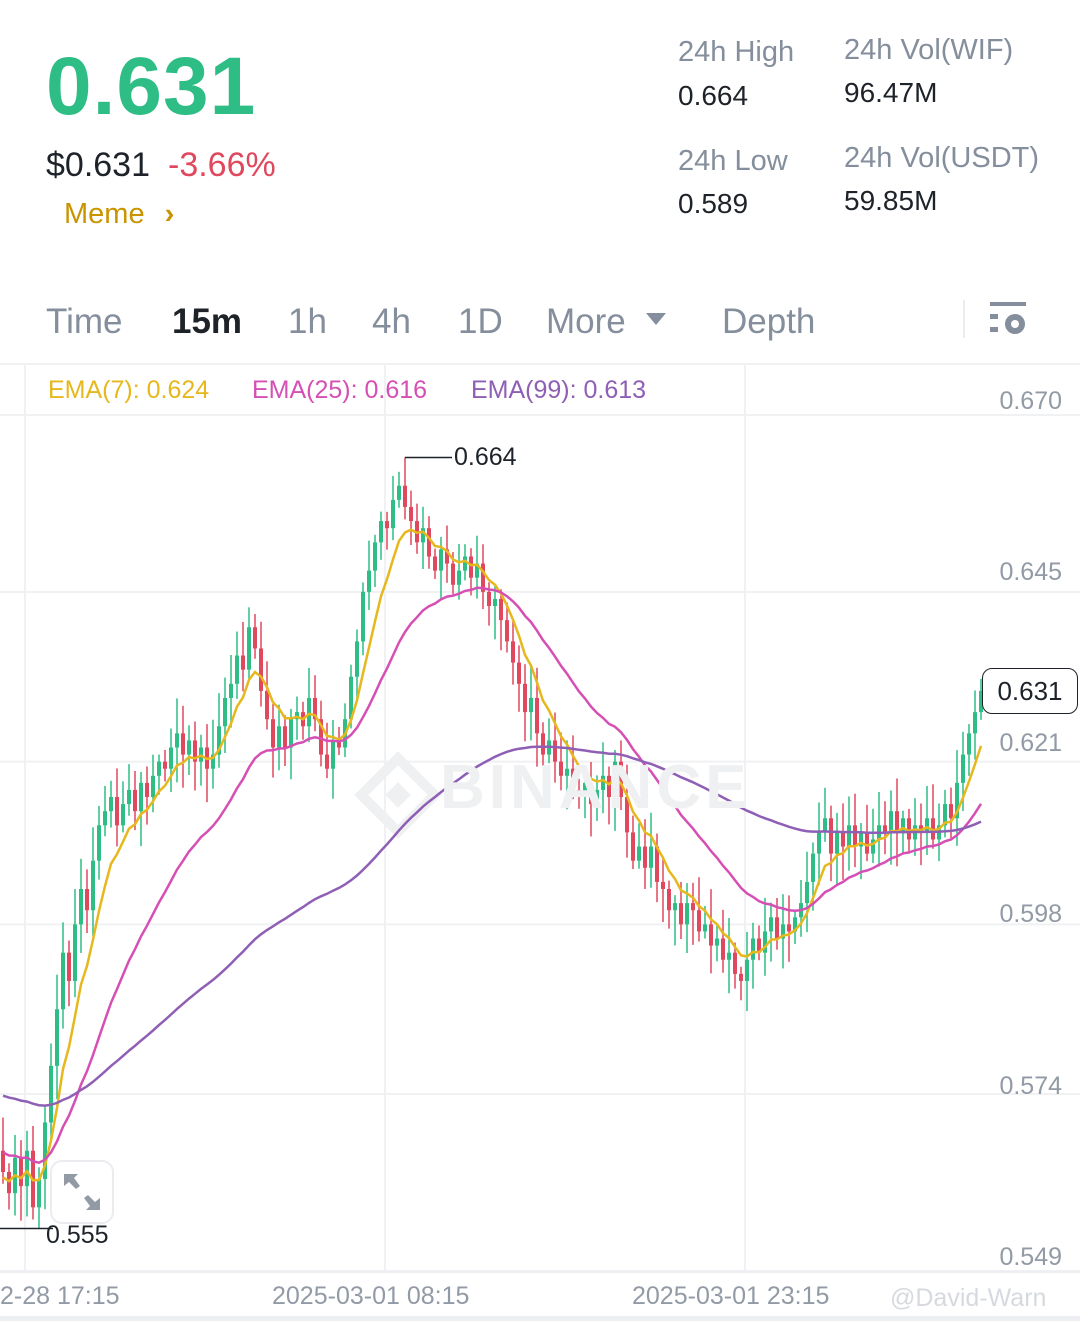 This screenshot has width=1080, height=1321. I want to click on stat-vol-quote-label: 24h Vol(USDT), so click(942, 158).